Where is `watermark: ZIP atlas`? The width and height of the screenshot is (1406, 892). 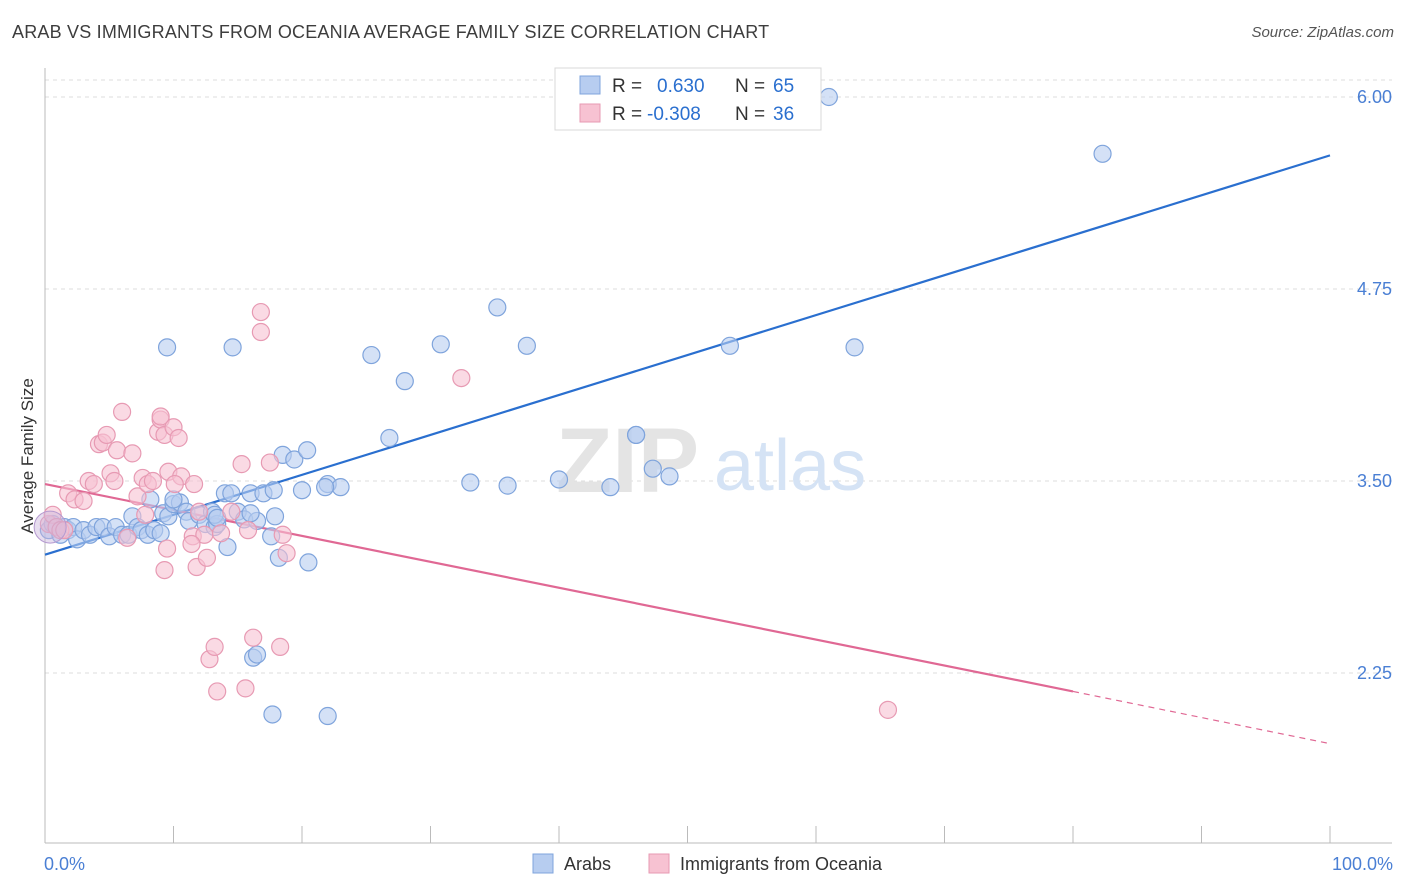 watermark: ZIP atlas is located at coordinates (711, 461).